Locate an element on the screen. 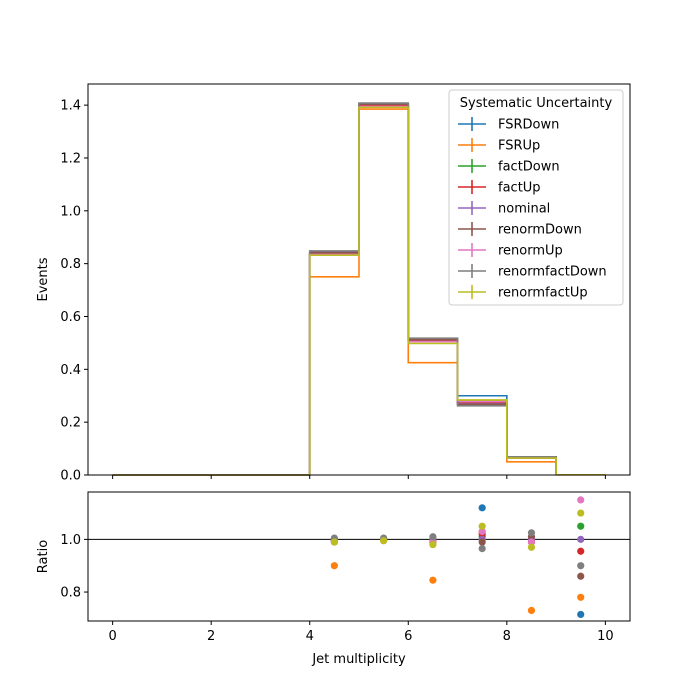  ratio-point-nominal is located at coordinates (581, 539).